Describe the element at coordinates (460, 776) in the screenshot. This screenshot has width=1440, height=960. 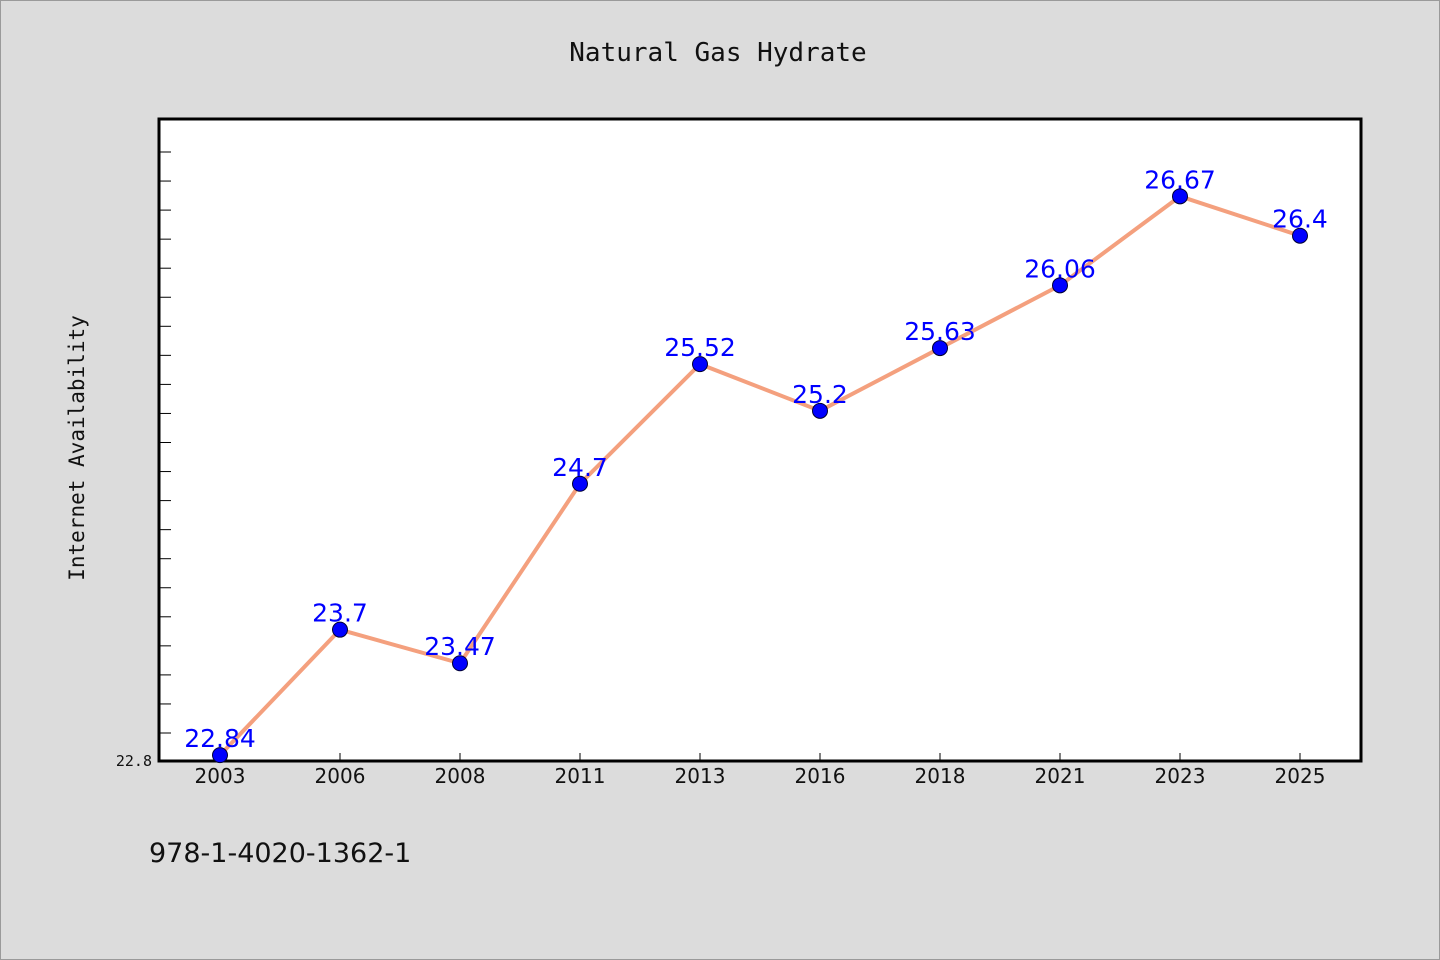
I see `x-tick-label: 2008` at that location.